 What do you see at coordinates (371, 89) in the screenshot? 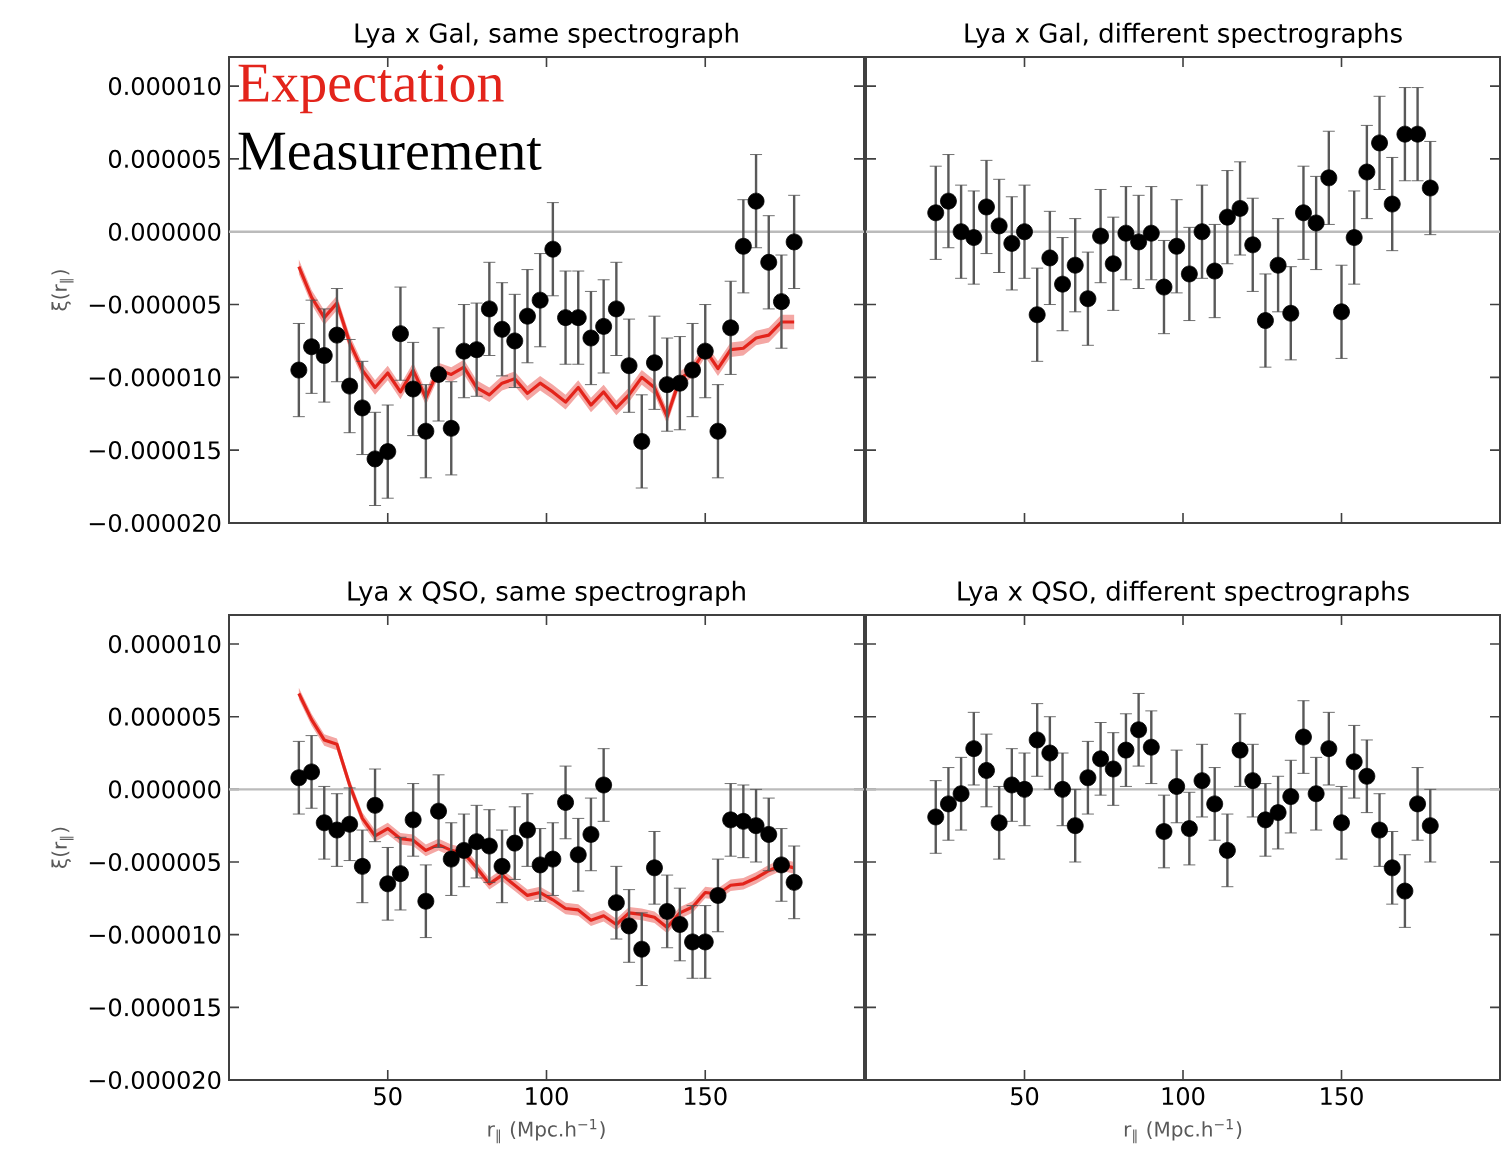
I see `text: Expectation` at bounding box center [371, 89].